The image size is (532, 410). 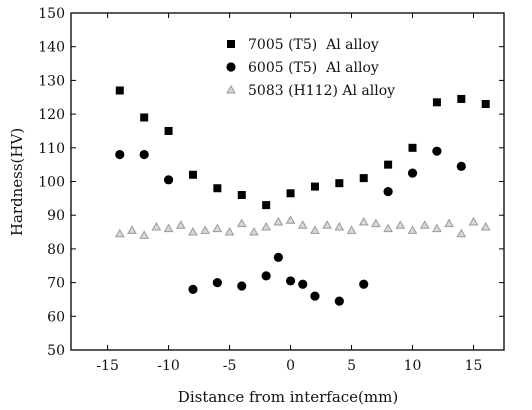 What do you see at coordinates (321, 91) in the screenshot?
I see `legend-label: 5083 (H112) Al alloy` at bounding box center [321, 91].